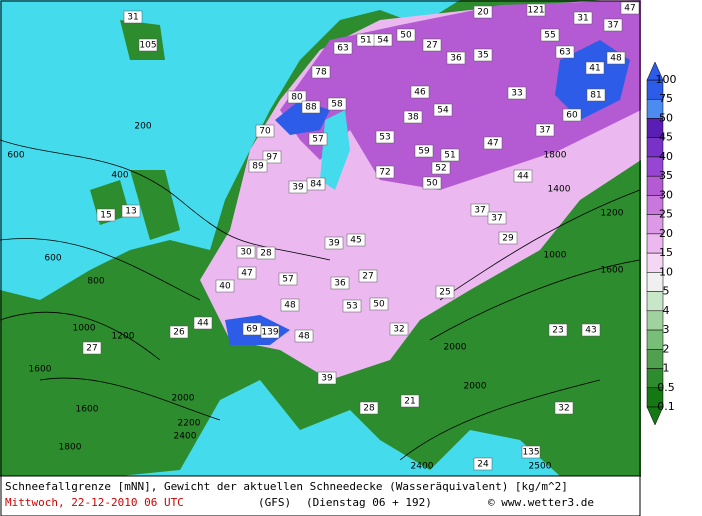  I want to click on snow-value: 24, so click(483, 465).